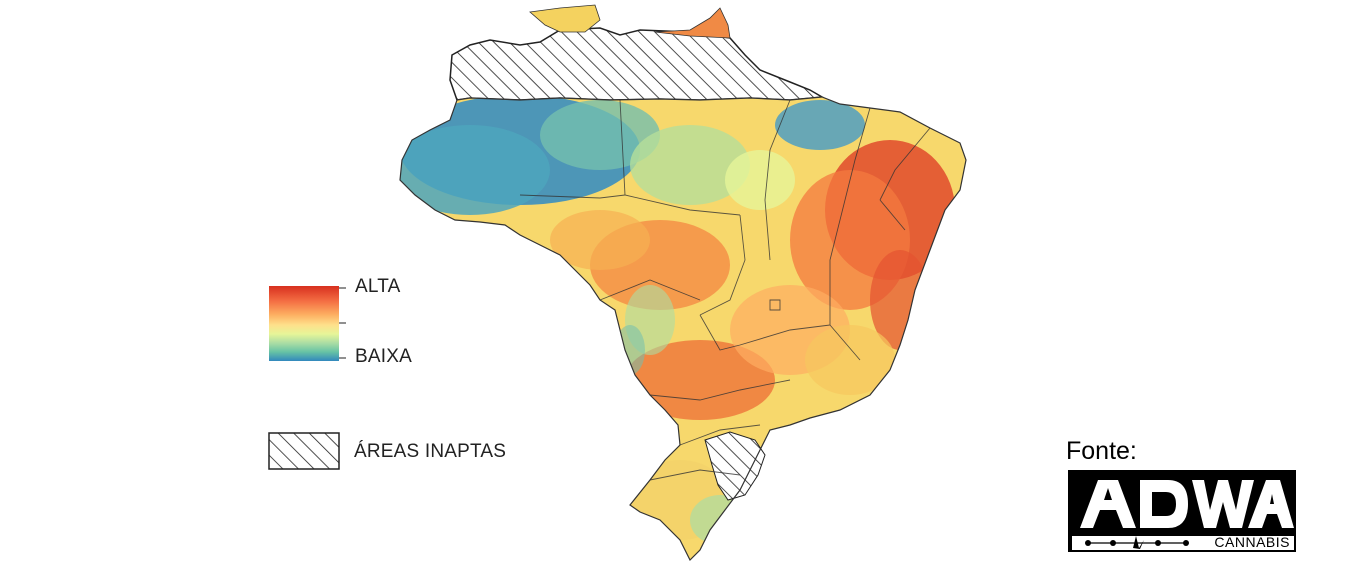  I want to click on unsuitable-area-south, so click(735, 466).